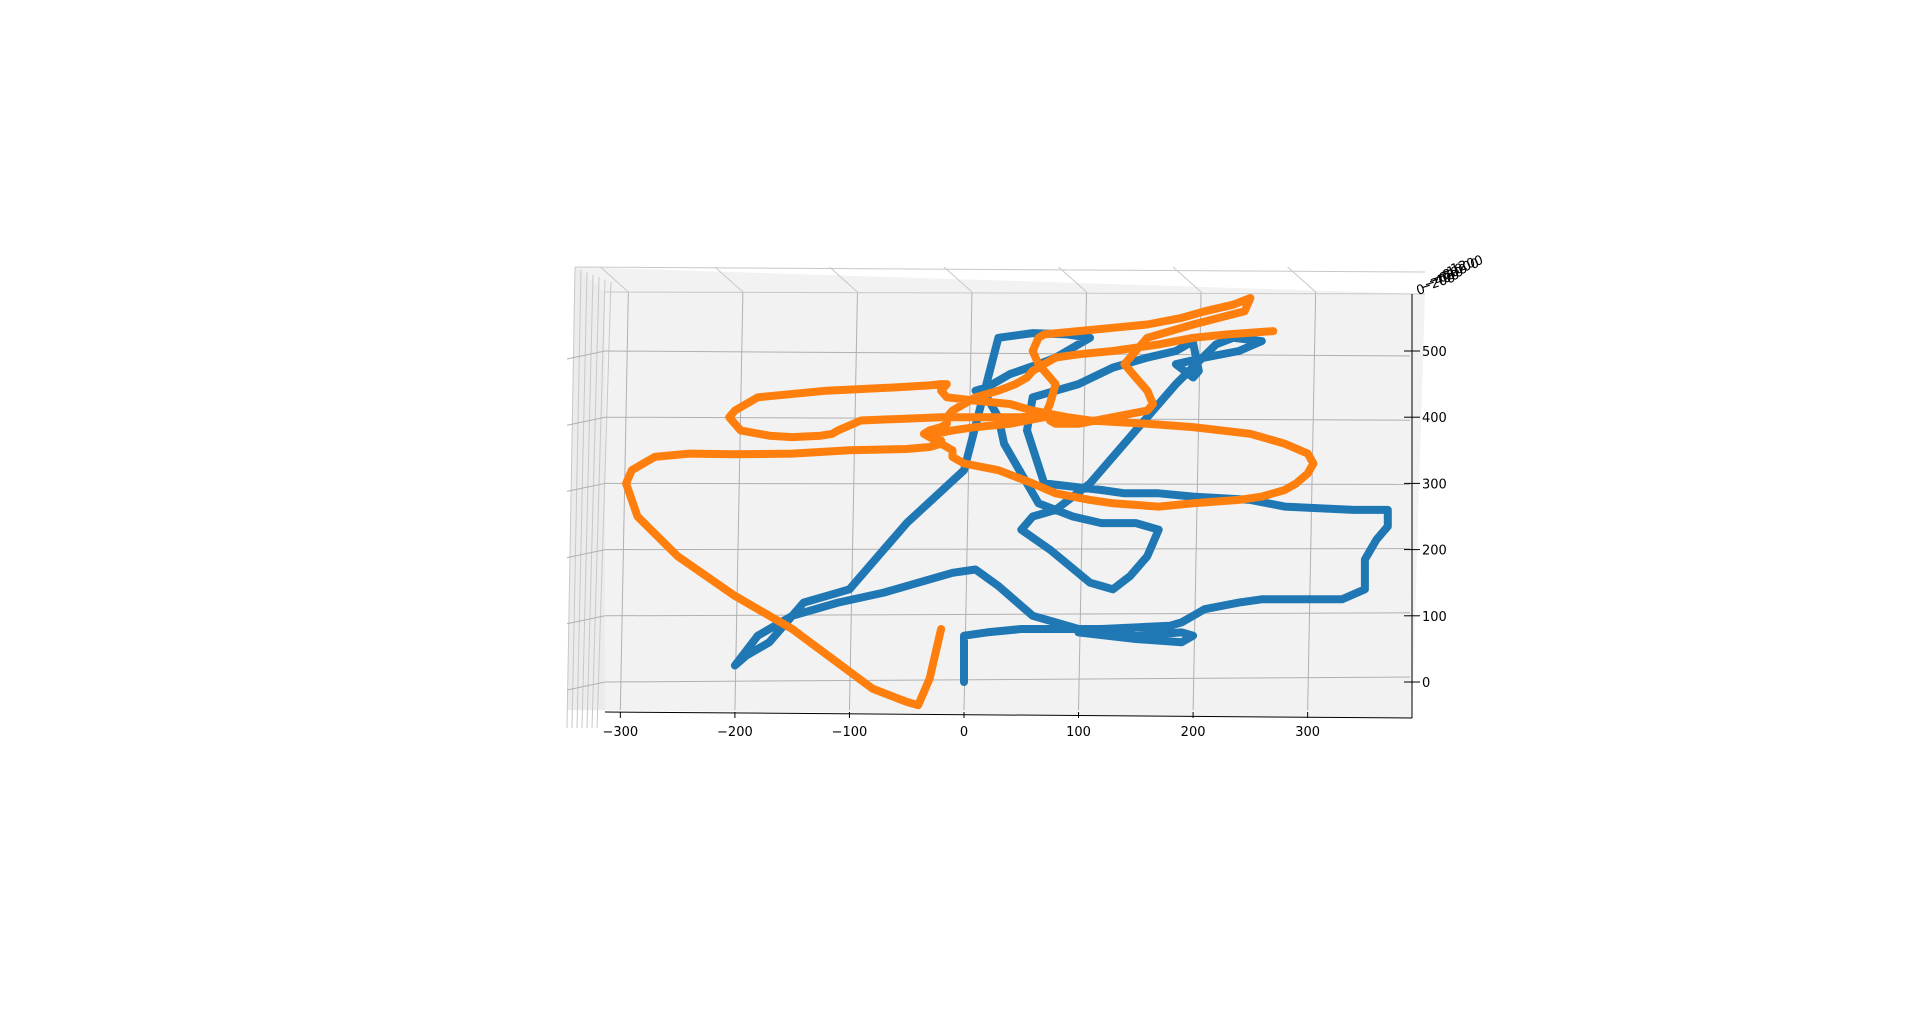 The height and width of the screenshot is (1010, 1920). Describe the element at coordinates (850, 732) in the screenshot. I see `x-tick-label: −100` at that location.